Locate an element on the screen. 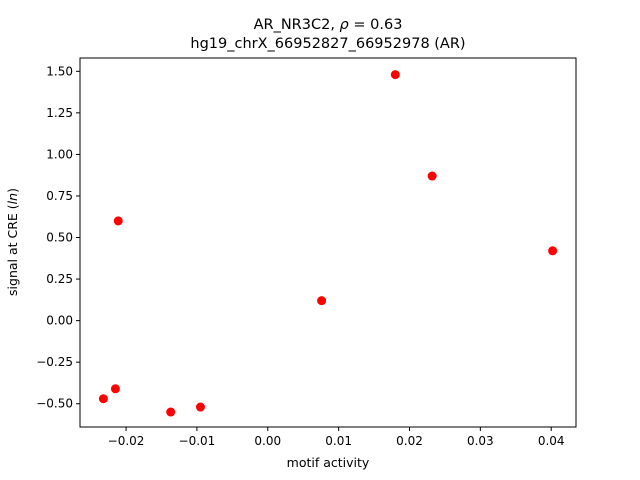 The image size is (640, 480). chart-title-line2: hg19_chrX_66952827_66952978 (AR) is located at coordinates (327, 44).